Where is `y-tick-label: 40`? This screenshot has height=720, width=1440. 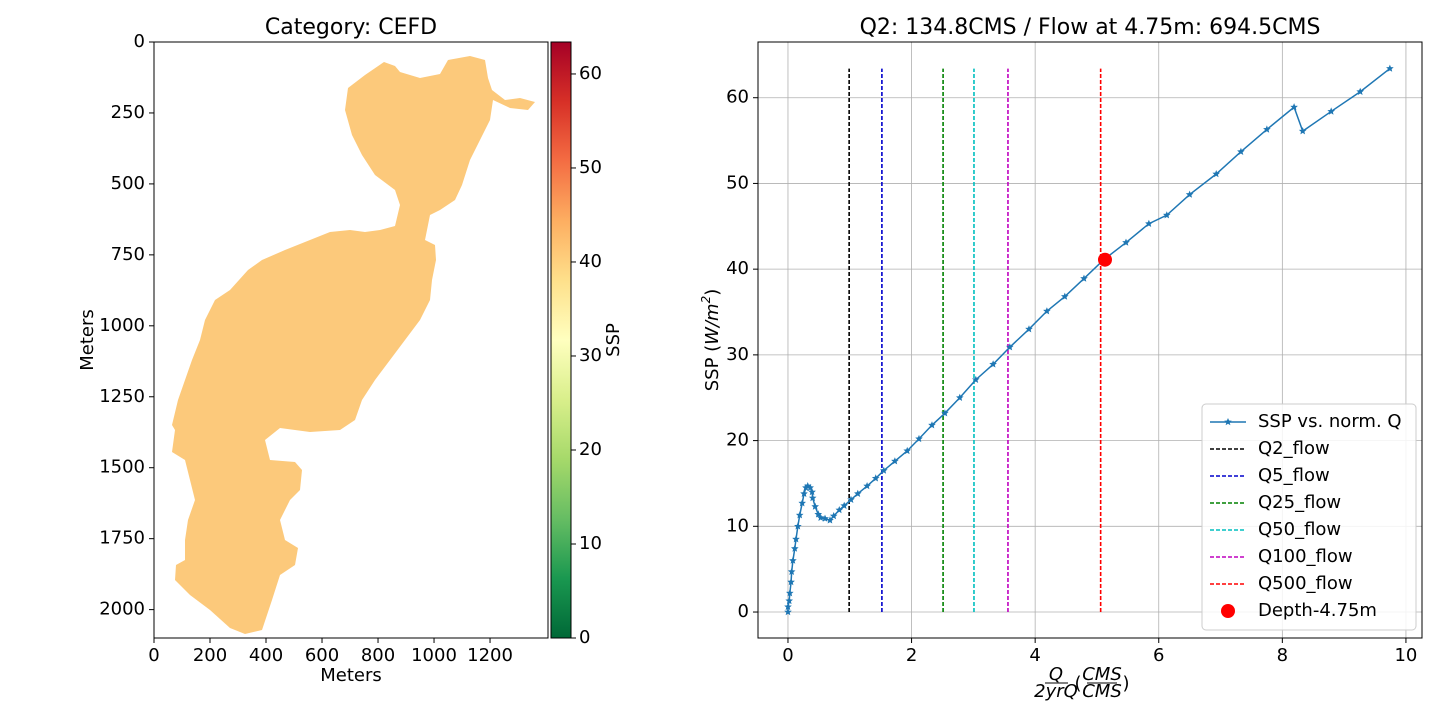
y-tick-label: 40 is located at coordinates (737, 268).